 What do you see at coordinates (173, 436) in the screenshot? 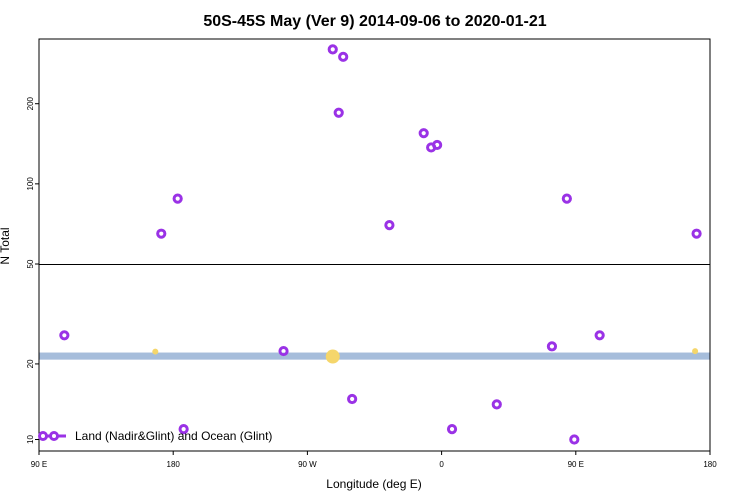
I see `legend-label: Land (Nadir&Glint) and Ocean (Glint)` at bounding box center [173, 436].